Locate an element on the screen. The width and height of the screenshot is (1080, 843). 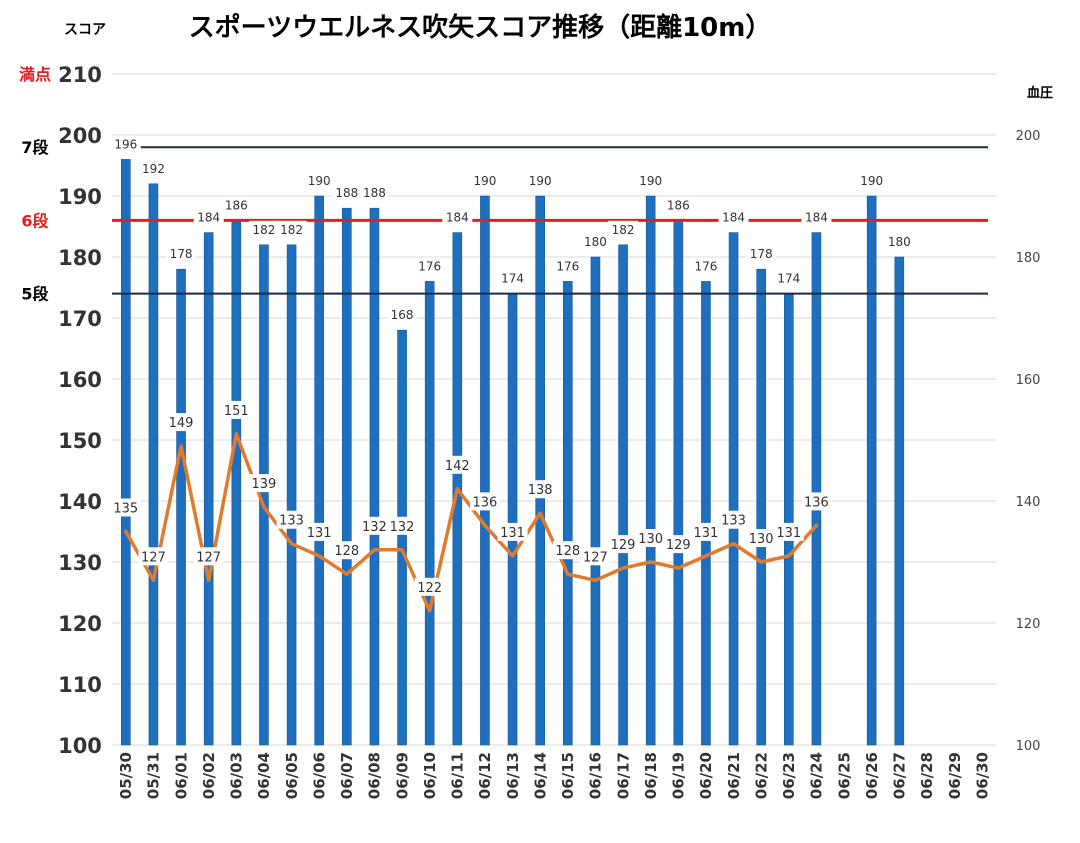
line-data-label: 139 is located at coordinates (263, 483).